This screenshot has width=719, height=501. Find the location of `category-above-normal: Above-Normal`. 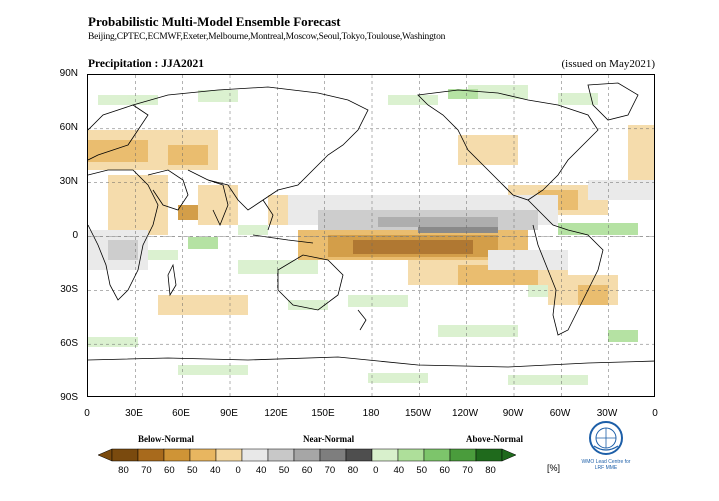

category-above-normal: Above-Normal is located at coordinates (494, 439).